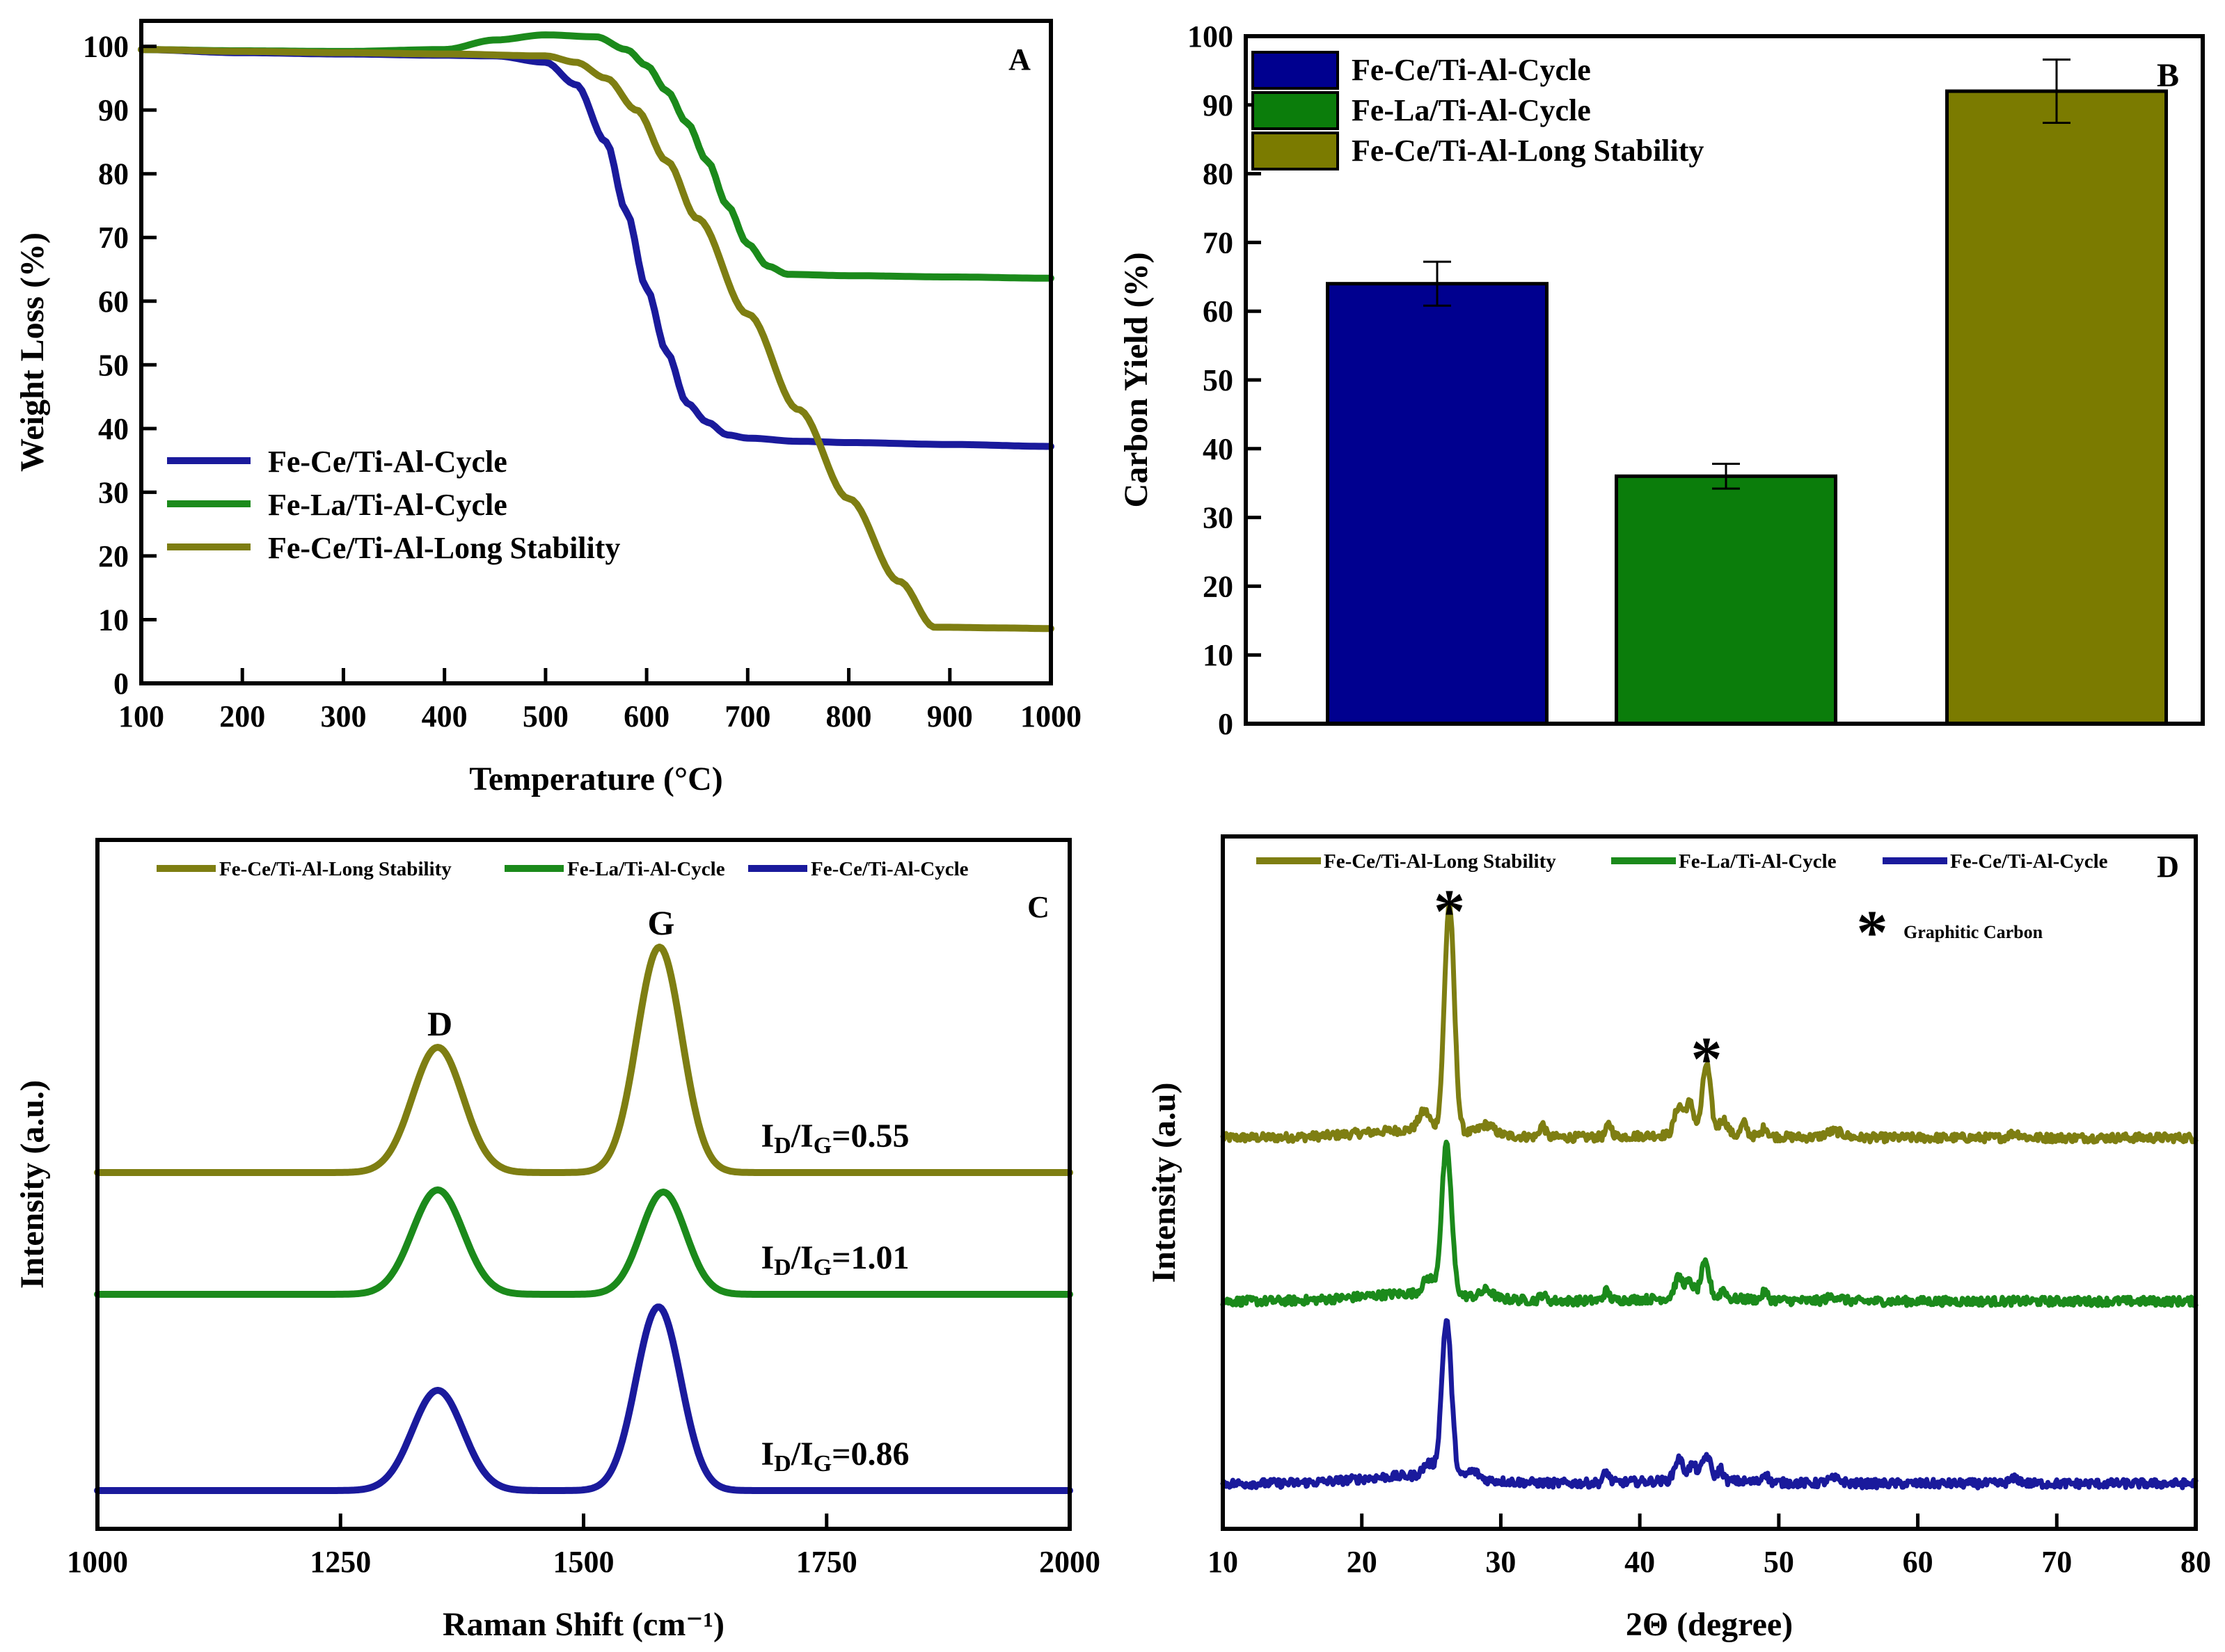 This screenshot has height=1652, width=2225. I want to click on y-tick-label-a: 70, so click(113, 238).